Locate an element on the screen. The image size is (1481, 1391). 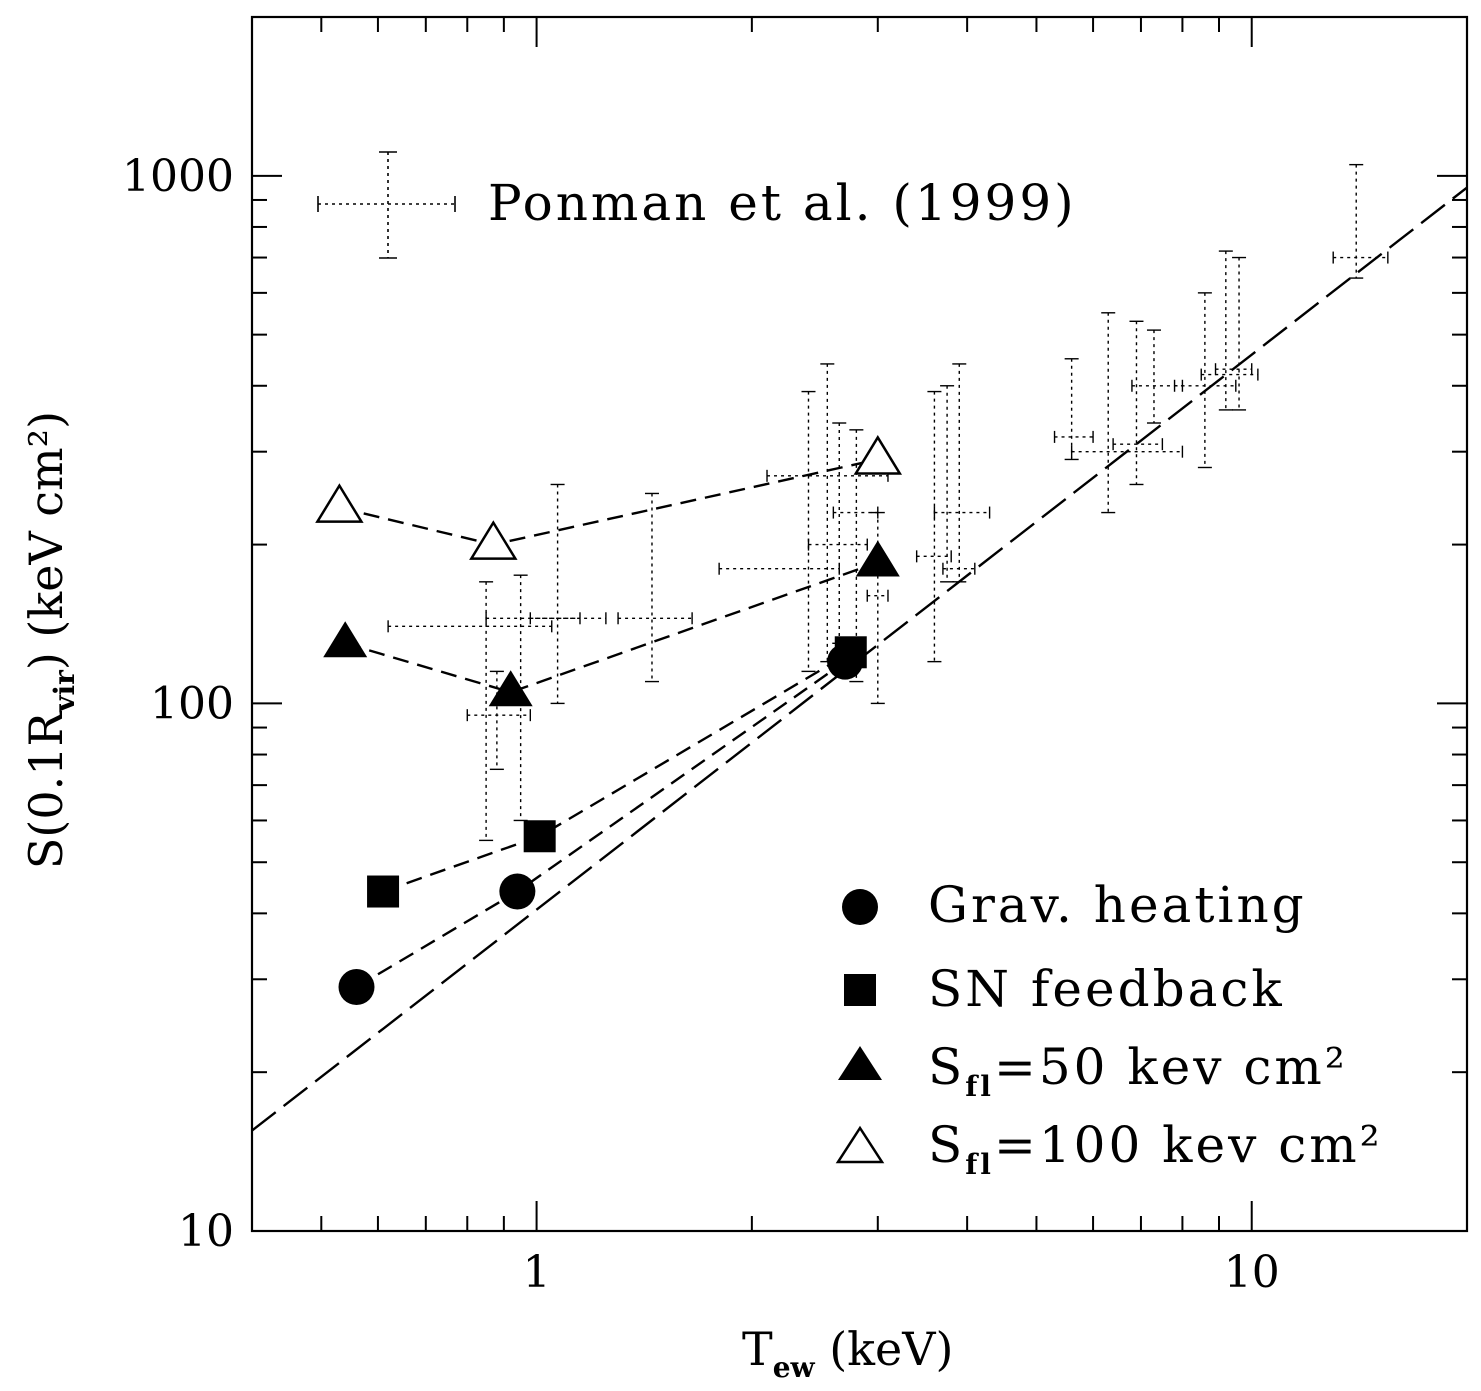
legend-label-sn: SN feedback is located at coordinates (1106, 989).